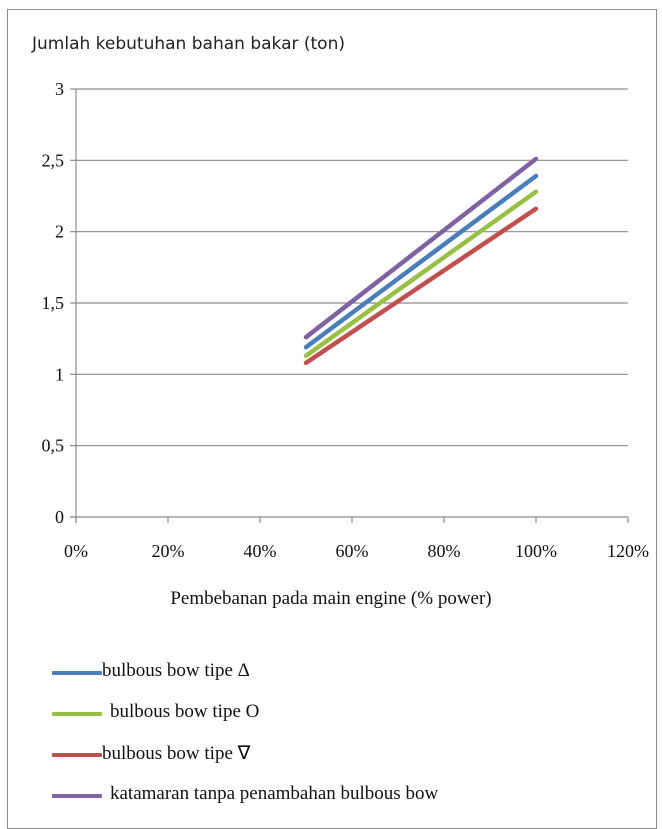  Describe the element at coordinates (76, 551) in the screenshot. I see `x-tick-label: 0%` at that location.